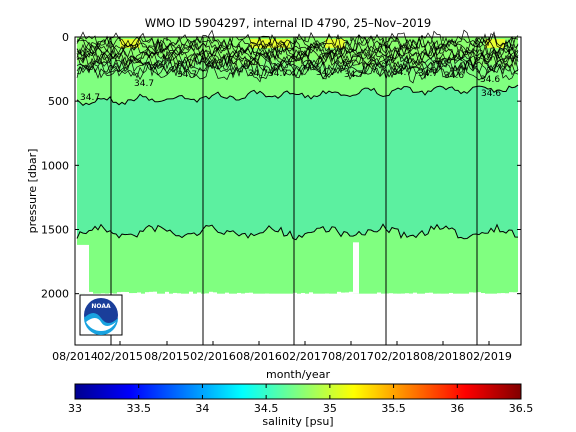 The height and width of the screenshot is (432, 576). Describe the element at coordinates (298, 391) in the screenshot. I see `colorbar-gradient` at that location.